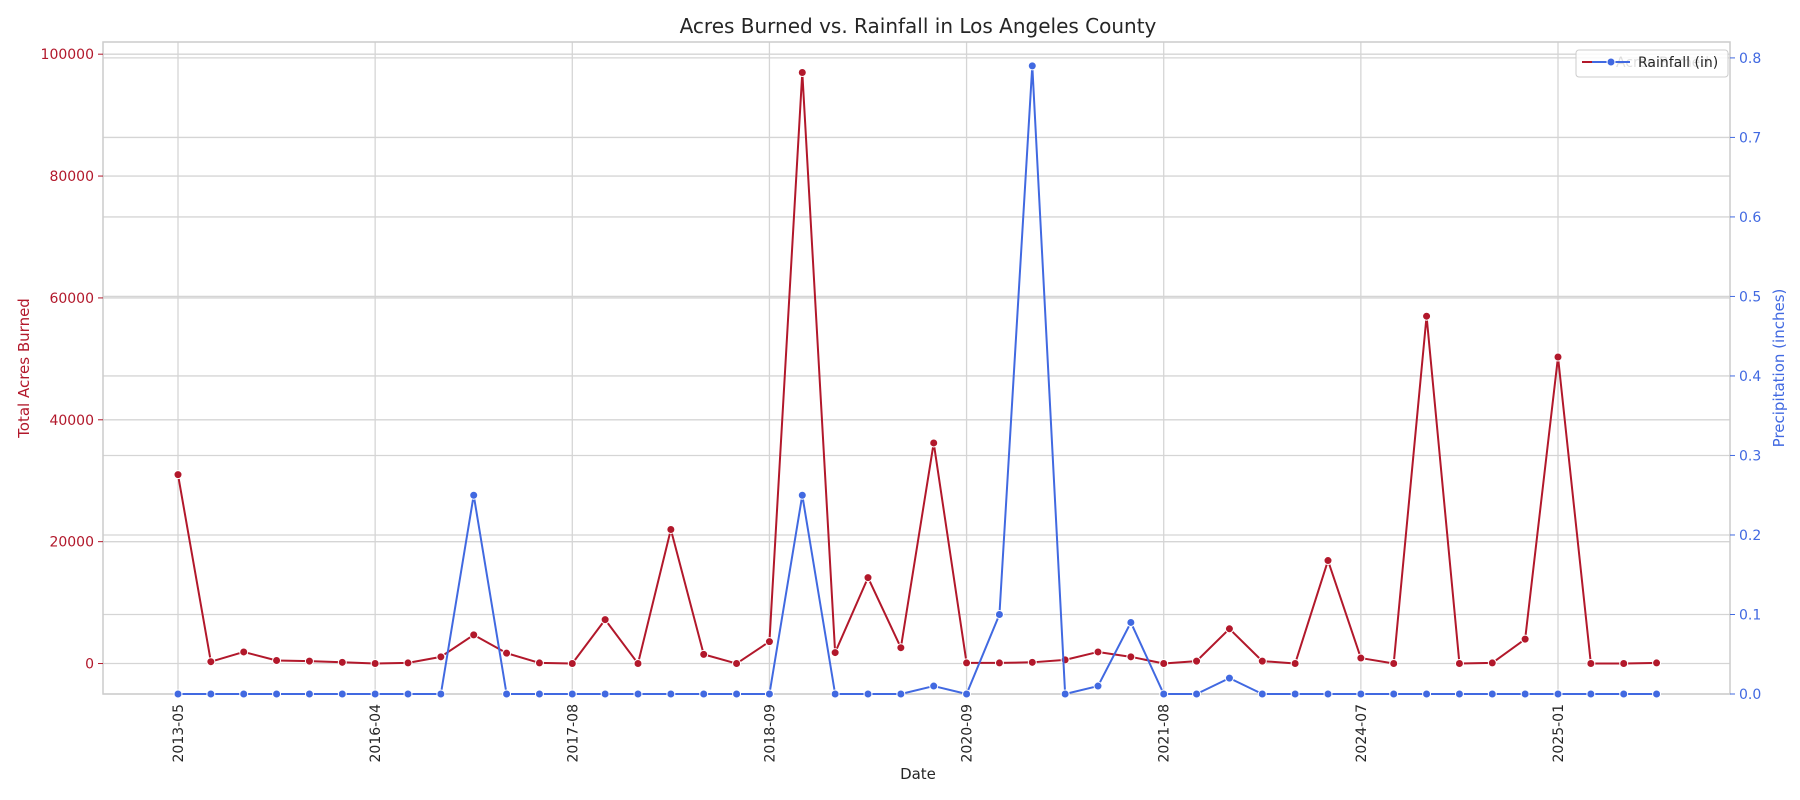 The width and height of the screenshot is (1800, 800). What do you see at coordinates (376, 733) in the screenshot?
I see `x-tick-label-1: 2016-04` at bounding box center [376, 733].